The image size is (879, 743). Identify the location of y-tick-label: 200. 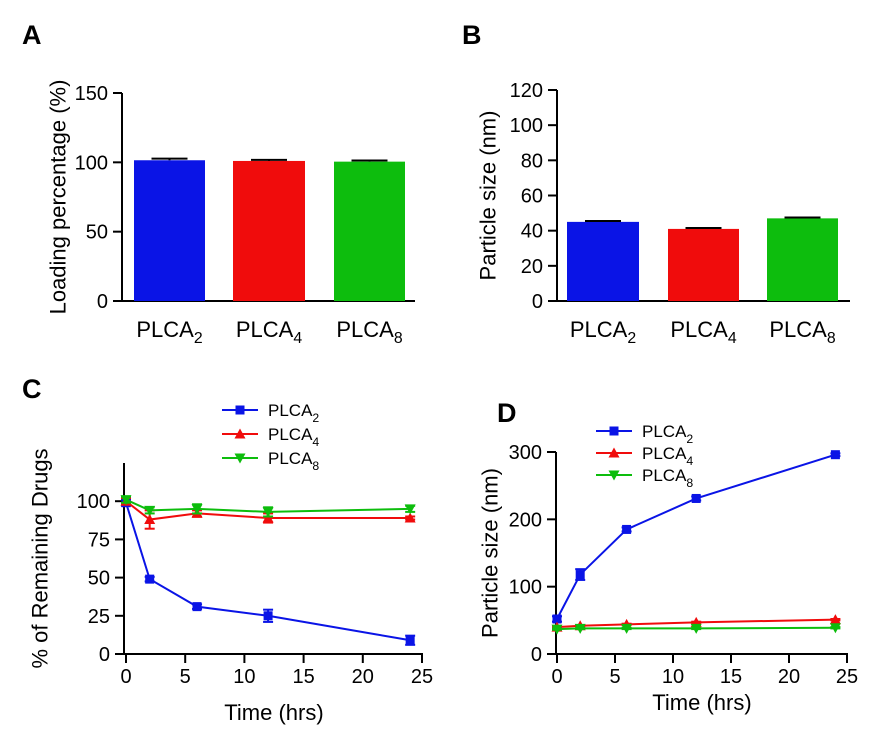
(525, 520).